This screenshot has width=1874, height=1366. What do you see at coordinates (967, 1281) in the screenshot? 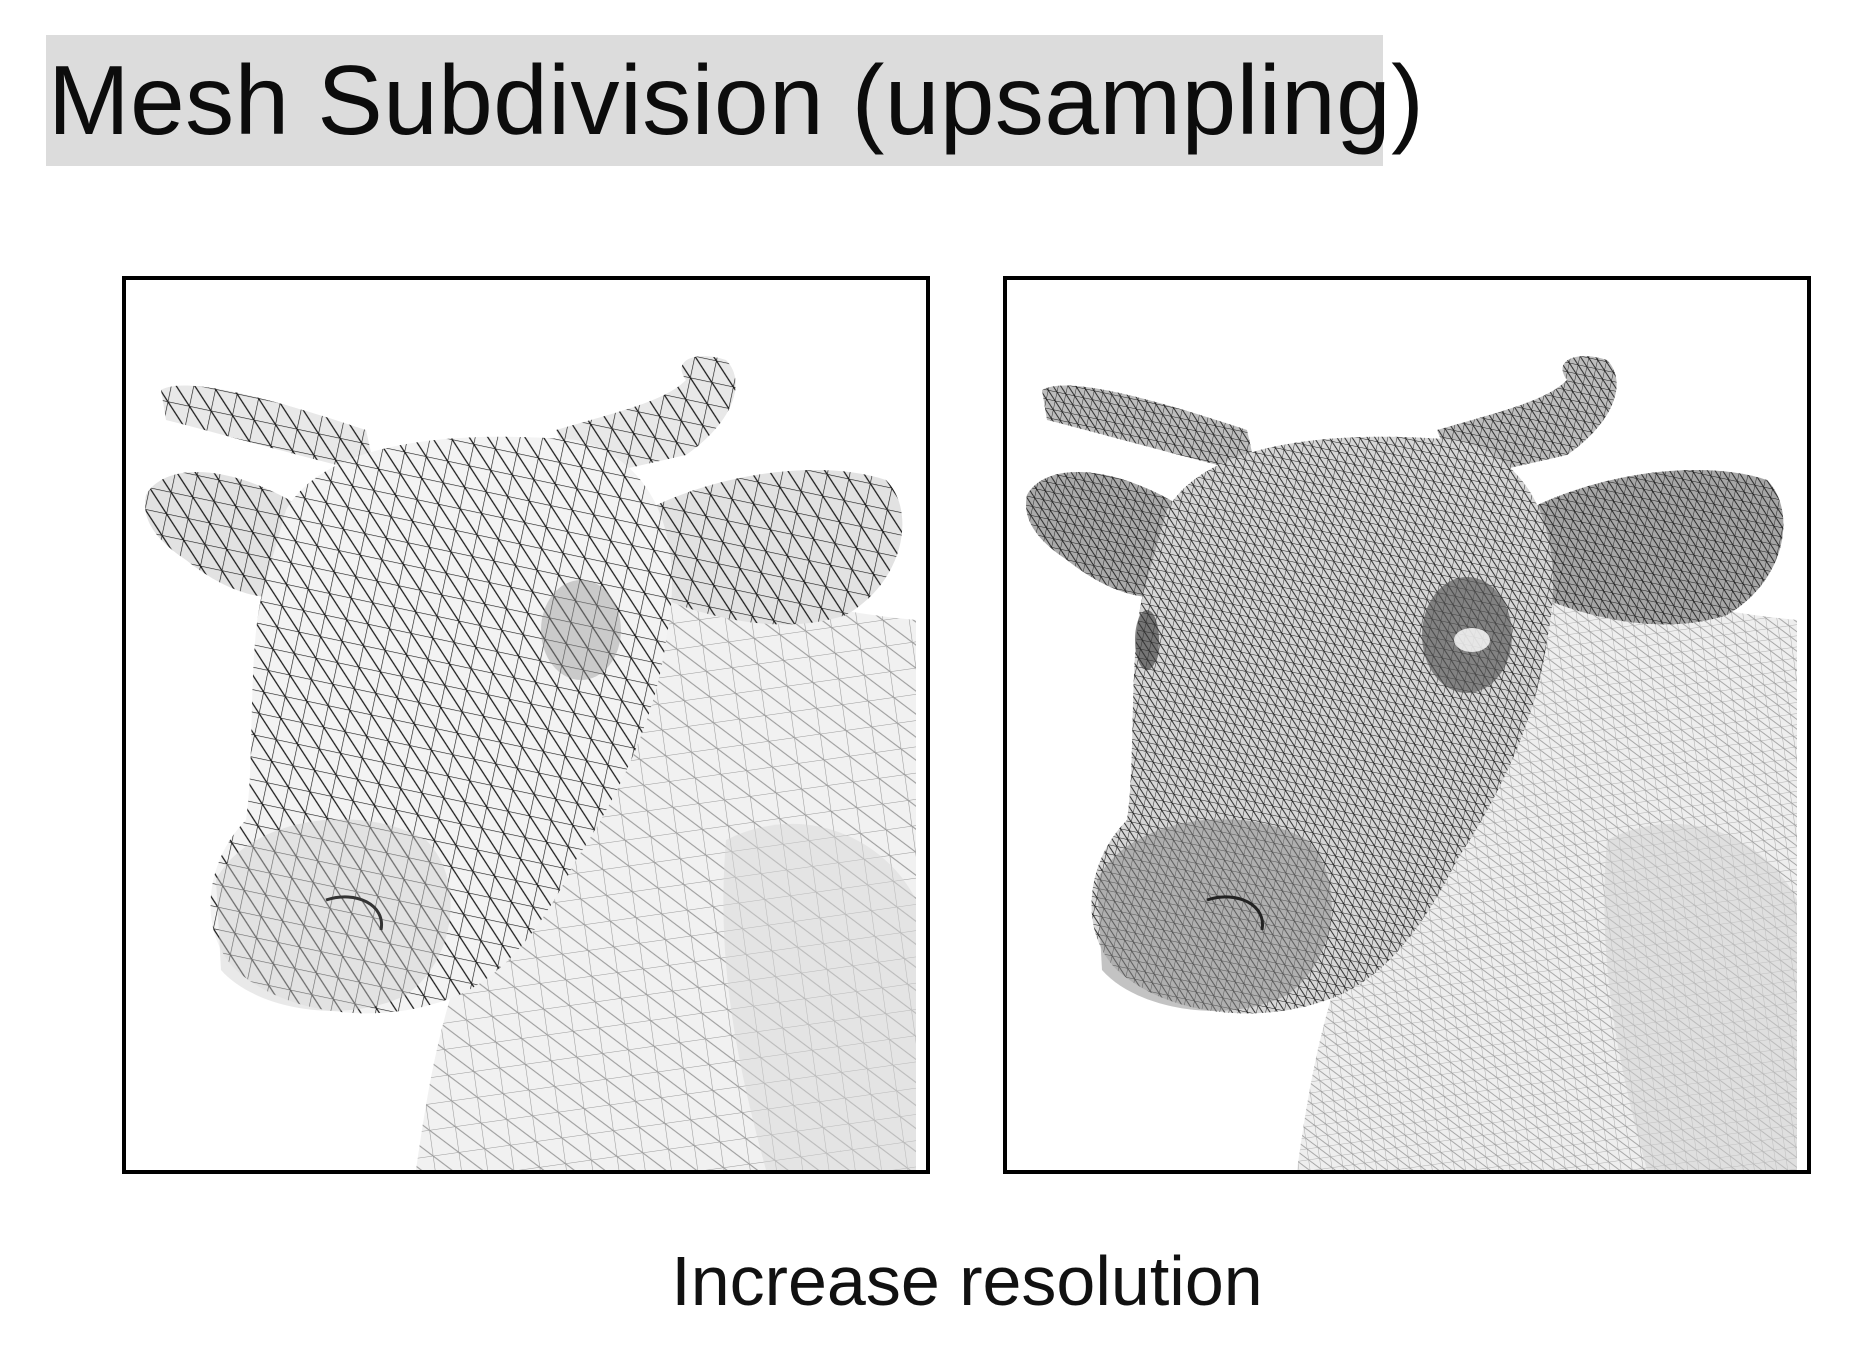
I see `slide-caption: Increase resolution` at bounding box center [967, 1281].